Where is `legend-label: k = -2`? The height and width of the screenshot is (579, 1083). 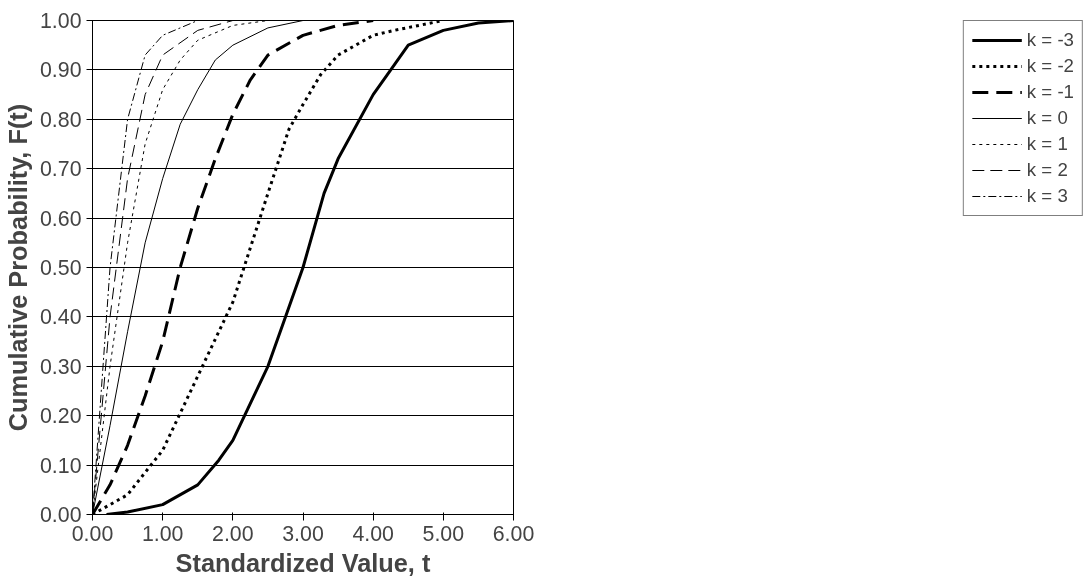
legend-label: k = -2 is located at coordinates (1050, 66).